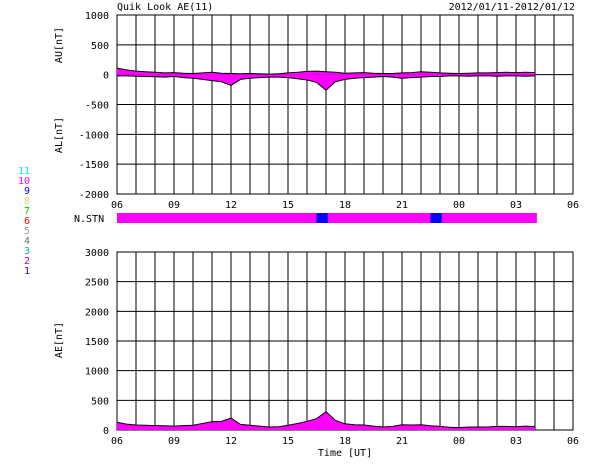 This screenshot has width=590, height=464. Describe the element at coordinates (27, 221) in the screenshot. I see `legend-station-6: 6` at that location.